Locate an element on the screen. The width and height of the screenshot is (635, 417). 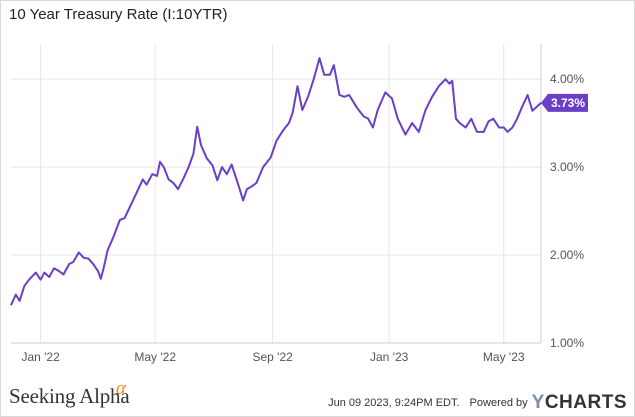
seeking-alpha-logo: Seeking Alpha is located at coordinates (69, 396).